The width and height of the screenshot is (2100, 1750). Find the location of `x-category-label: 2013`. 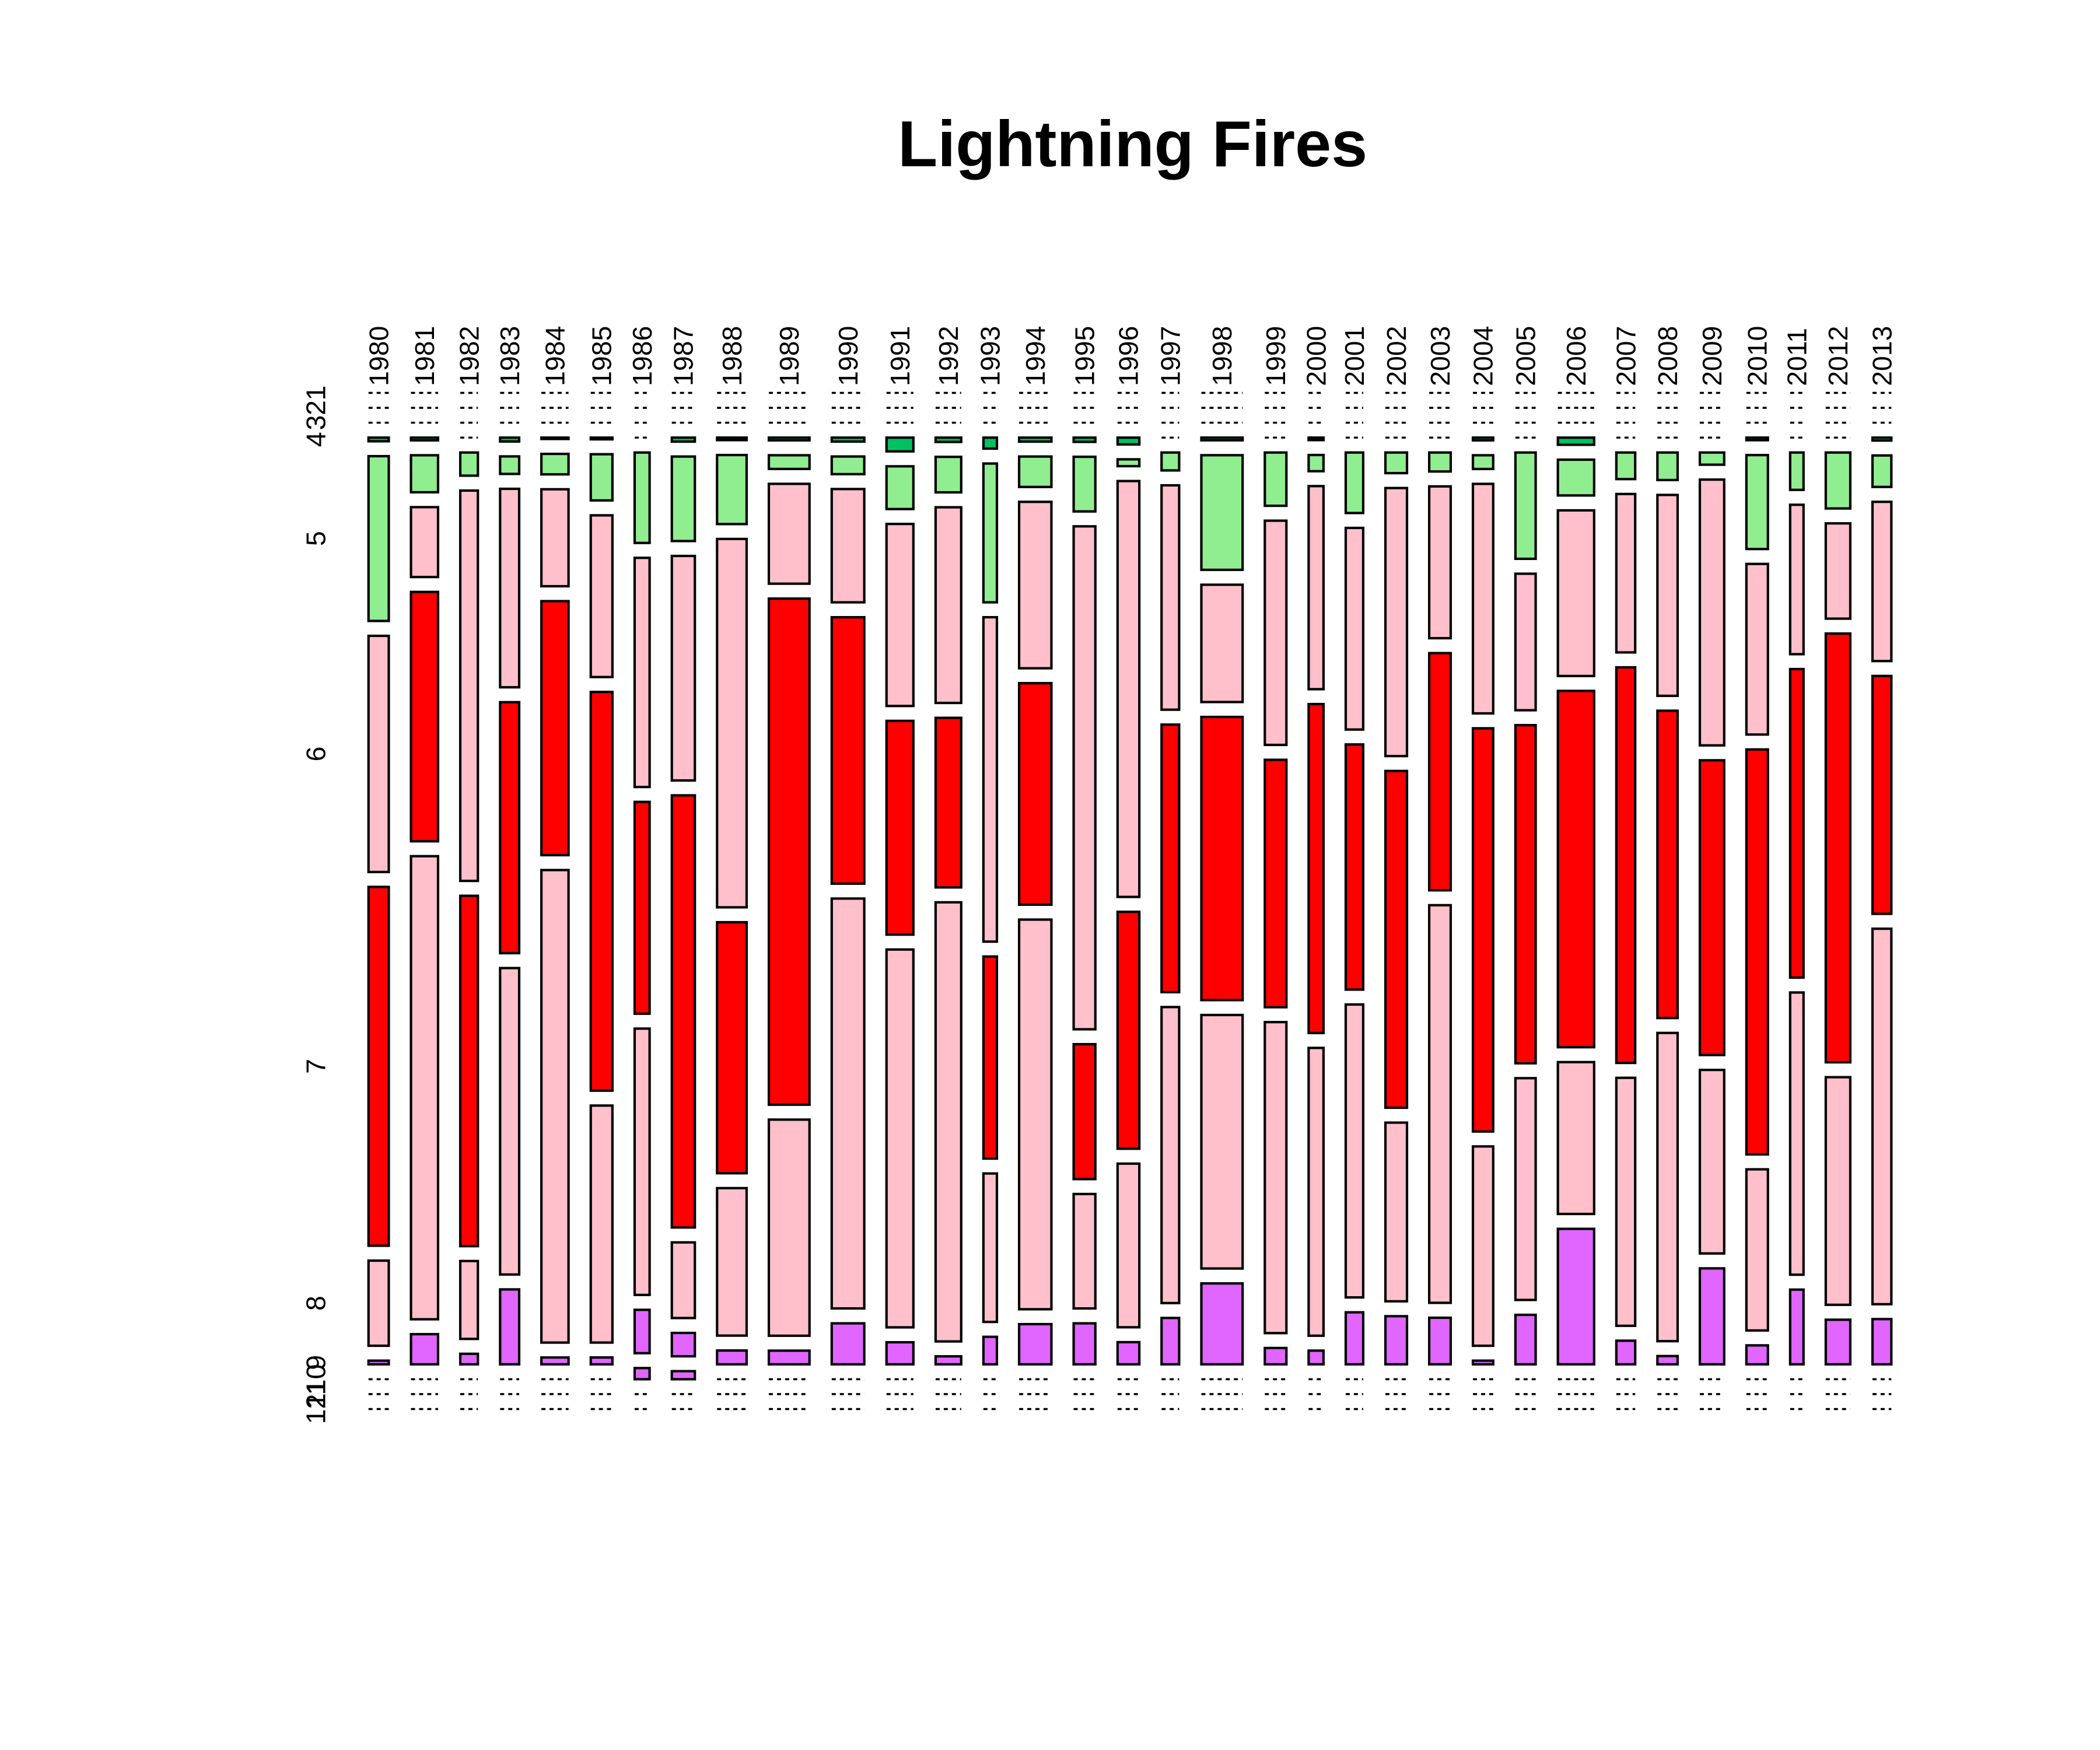

x-category-label: 2013 is located at coordinates (1882, 356).